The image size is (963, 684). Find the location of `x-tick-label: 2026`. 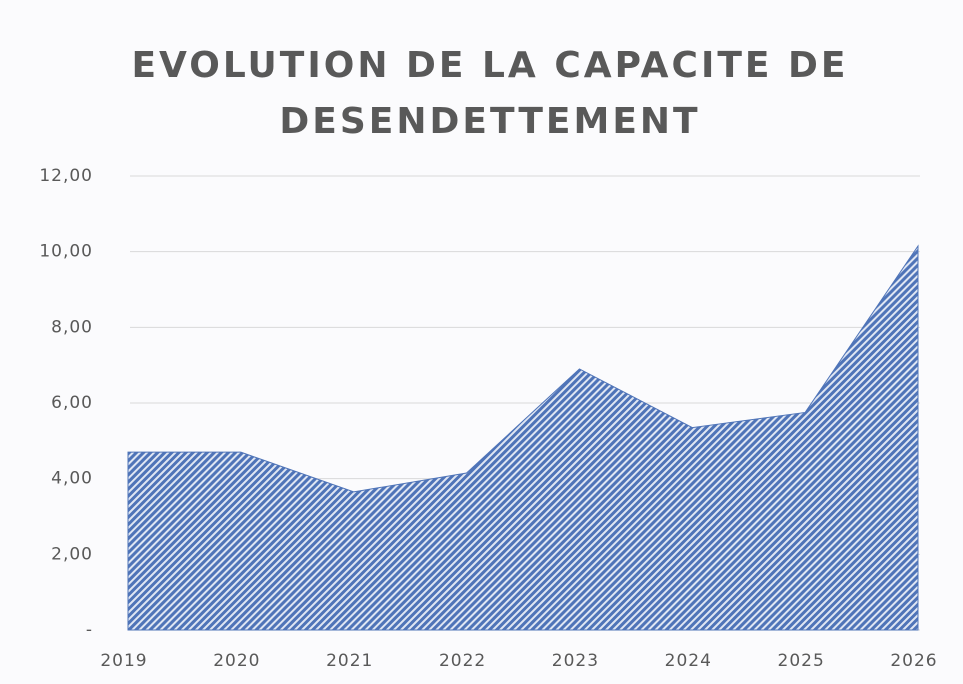

x-tick-label: 2026 is located at coordinates (913, 661).